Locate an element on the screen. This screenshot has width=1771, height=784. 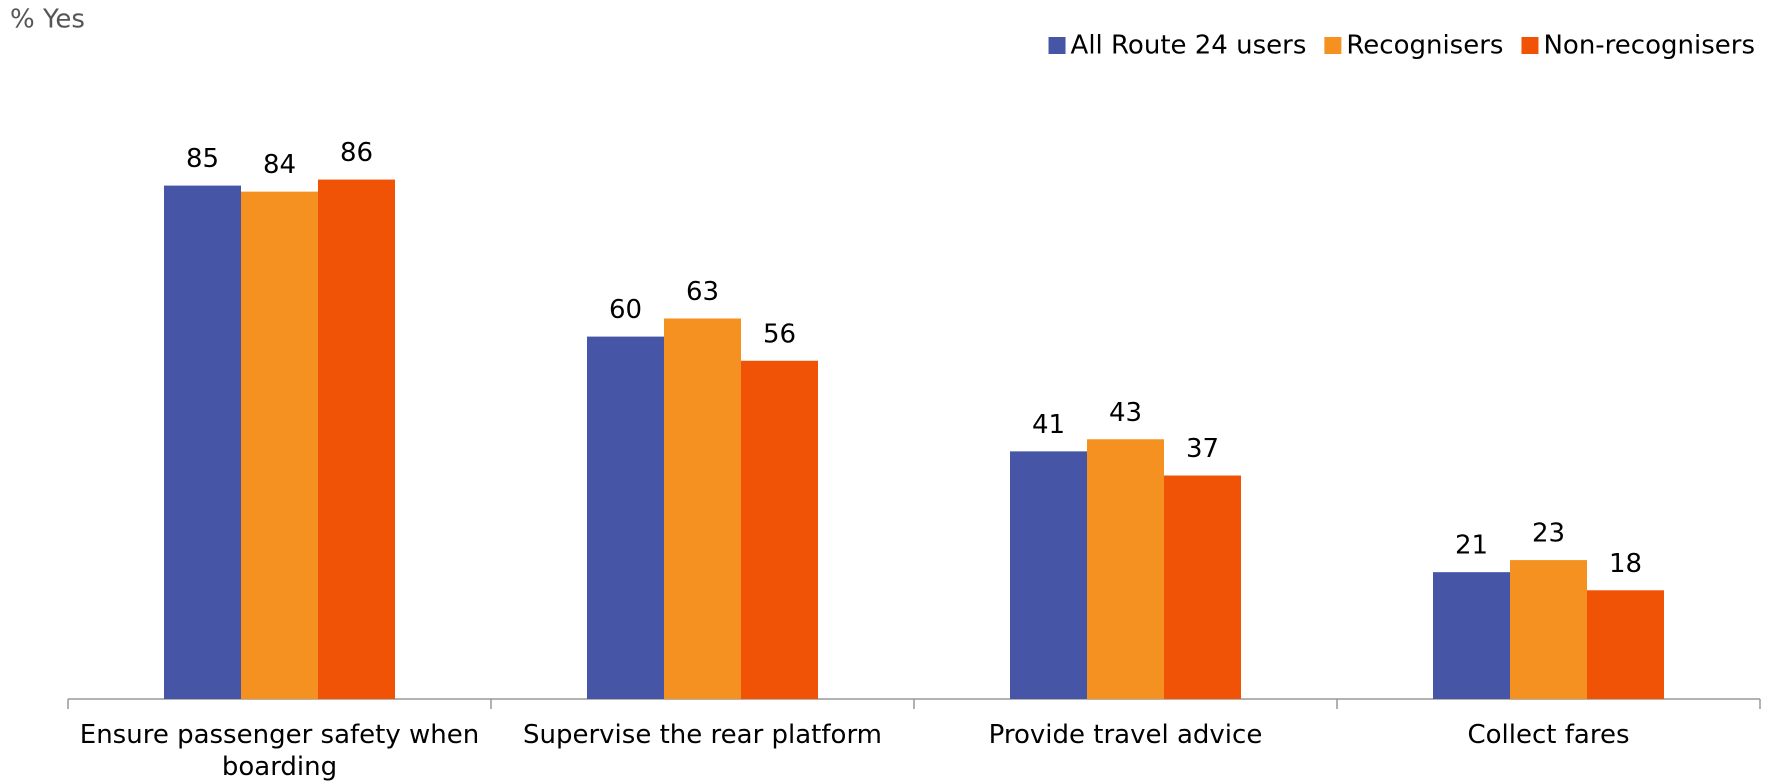
x-tick-label: Collect fares is located at coordinates (1548, 735).